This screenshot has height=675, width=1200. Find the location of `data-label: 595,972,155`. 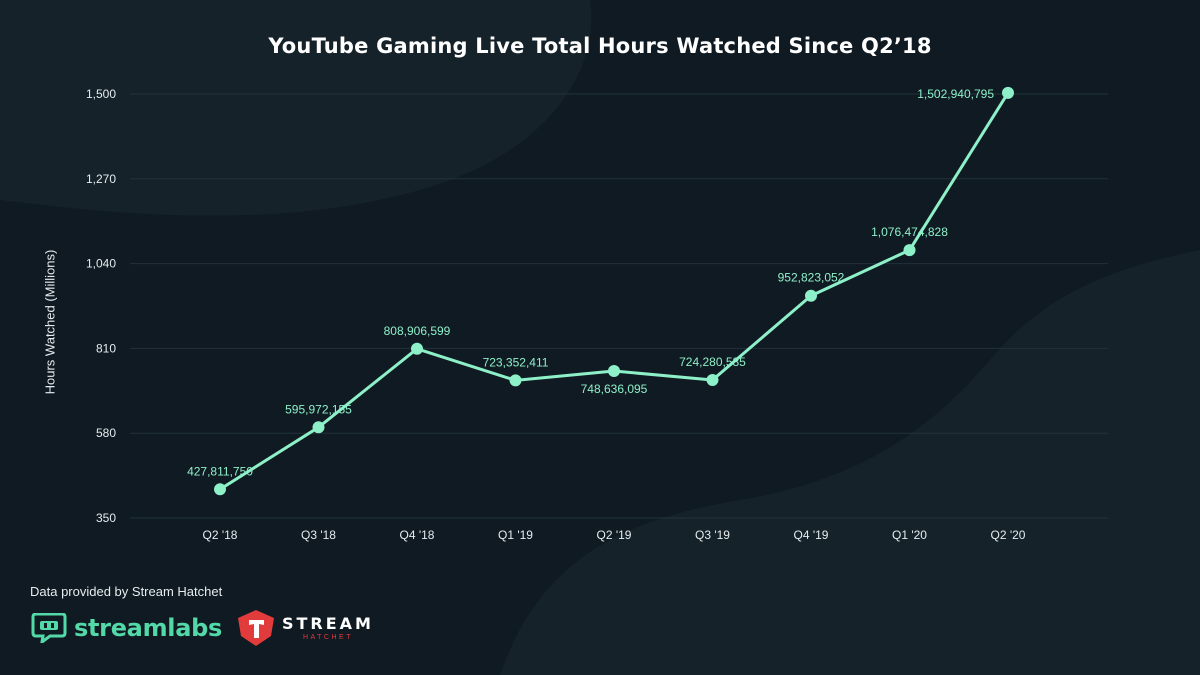

data-label: 595,972,155 is located at coordinates (318, 409).